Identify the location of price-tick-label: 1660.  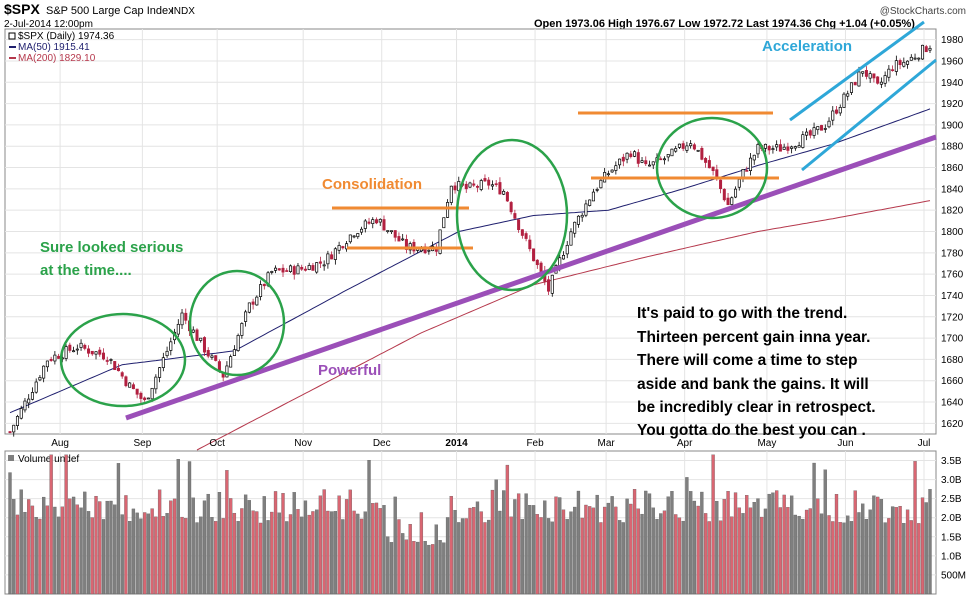
(952, 381).